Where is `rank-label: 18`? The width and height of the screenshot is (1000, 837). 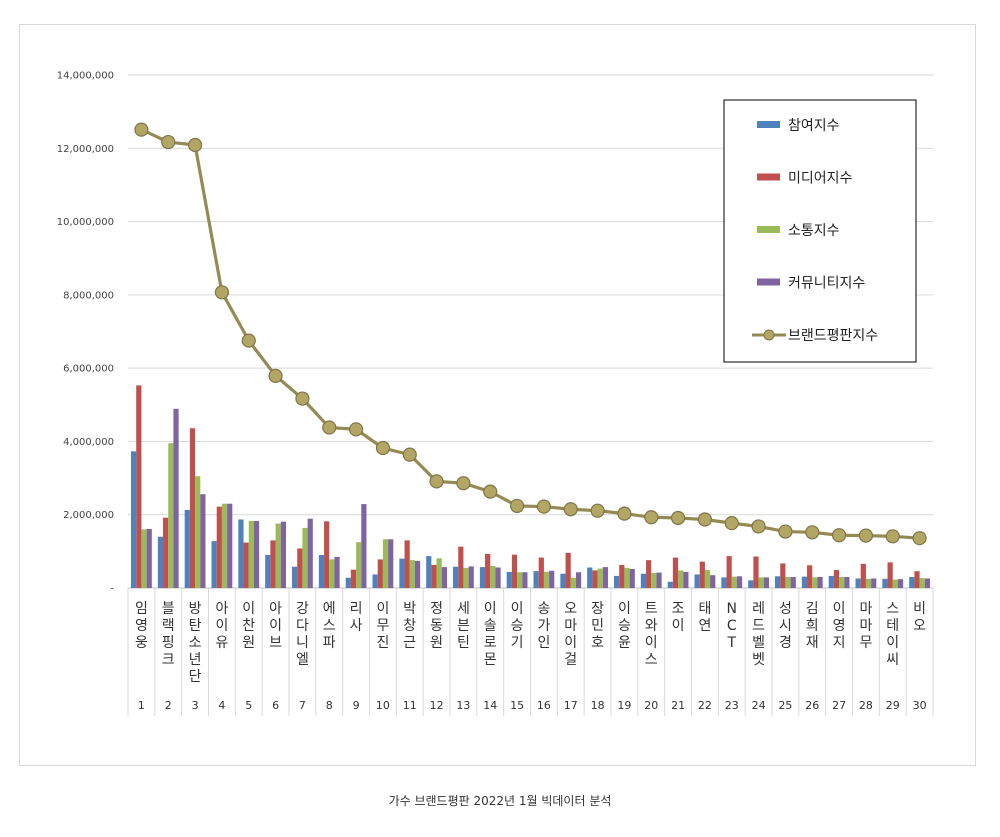
rank-label: 18 is located at coordinates (598, 705).